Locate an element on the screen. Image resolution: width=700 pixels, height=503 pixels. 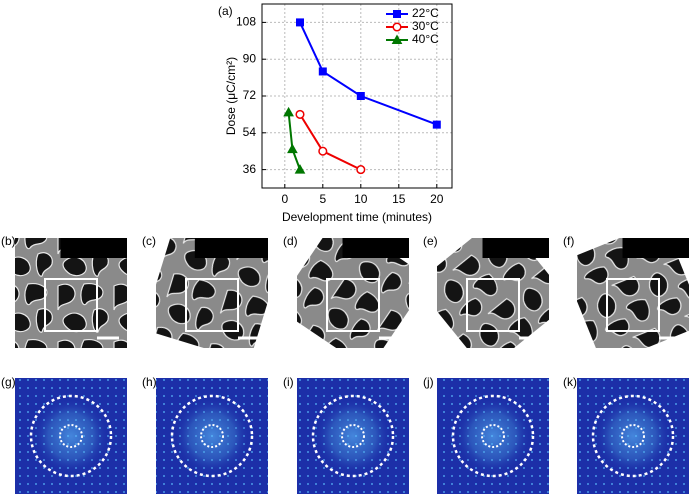
x-axis-label: Development time (minutes) is located at coordinates (357, 217).